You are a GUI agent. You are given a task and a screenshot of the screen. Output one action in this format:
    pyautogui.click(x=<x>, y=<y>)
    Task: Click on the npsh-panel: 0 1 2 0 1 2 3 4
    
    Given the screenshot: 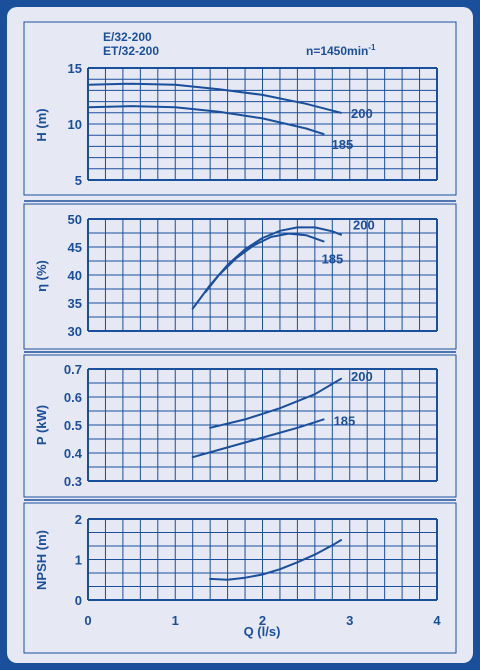 What is the action you would take?
    pyautogui.click(x=258, y=570)
    